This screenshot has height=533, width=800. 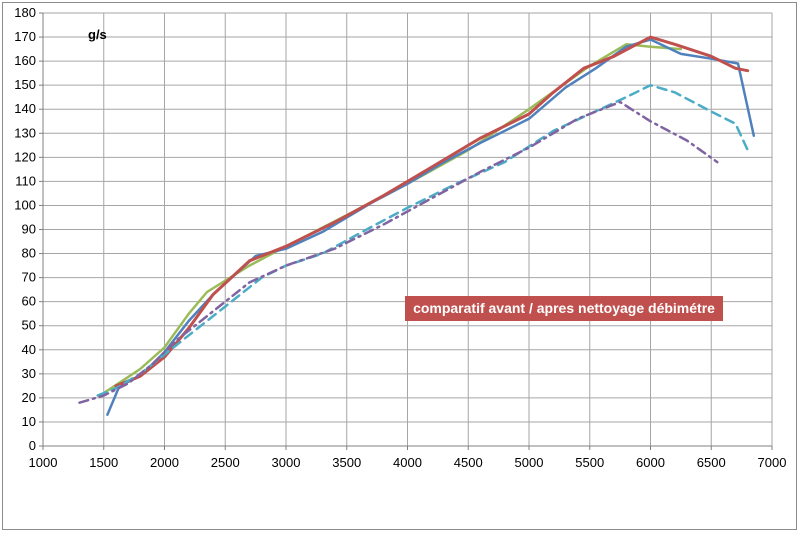 What do you see at coordinates (25, 84) in the screenshot?
I see `y-tick-label: 150` at bounding box center [25, 84].